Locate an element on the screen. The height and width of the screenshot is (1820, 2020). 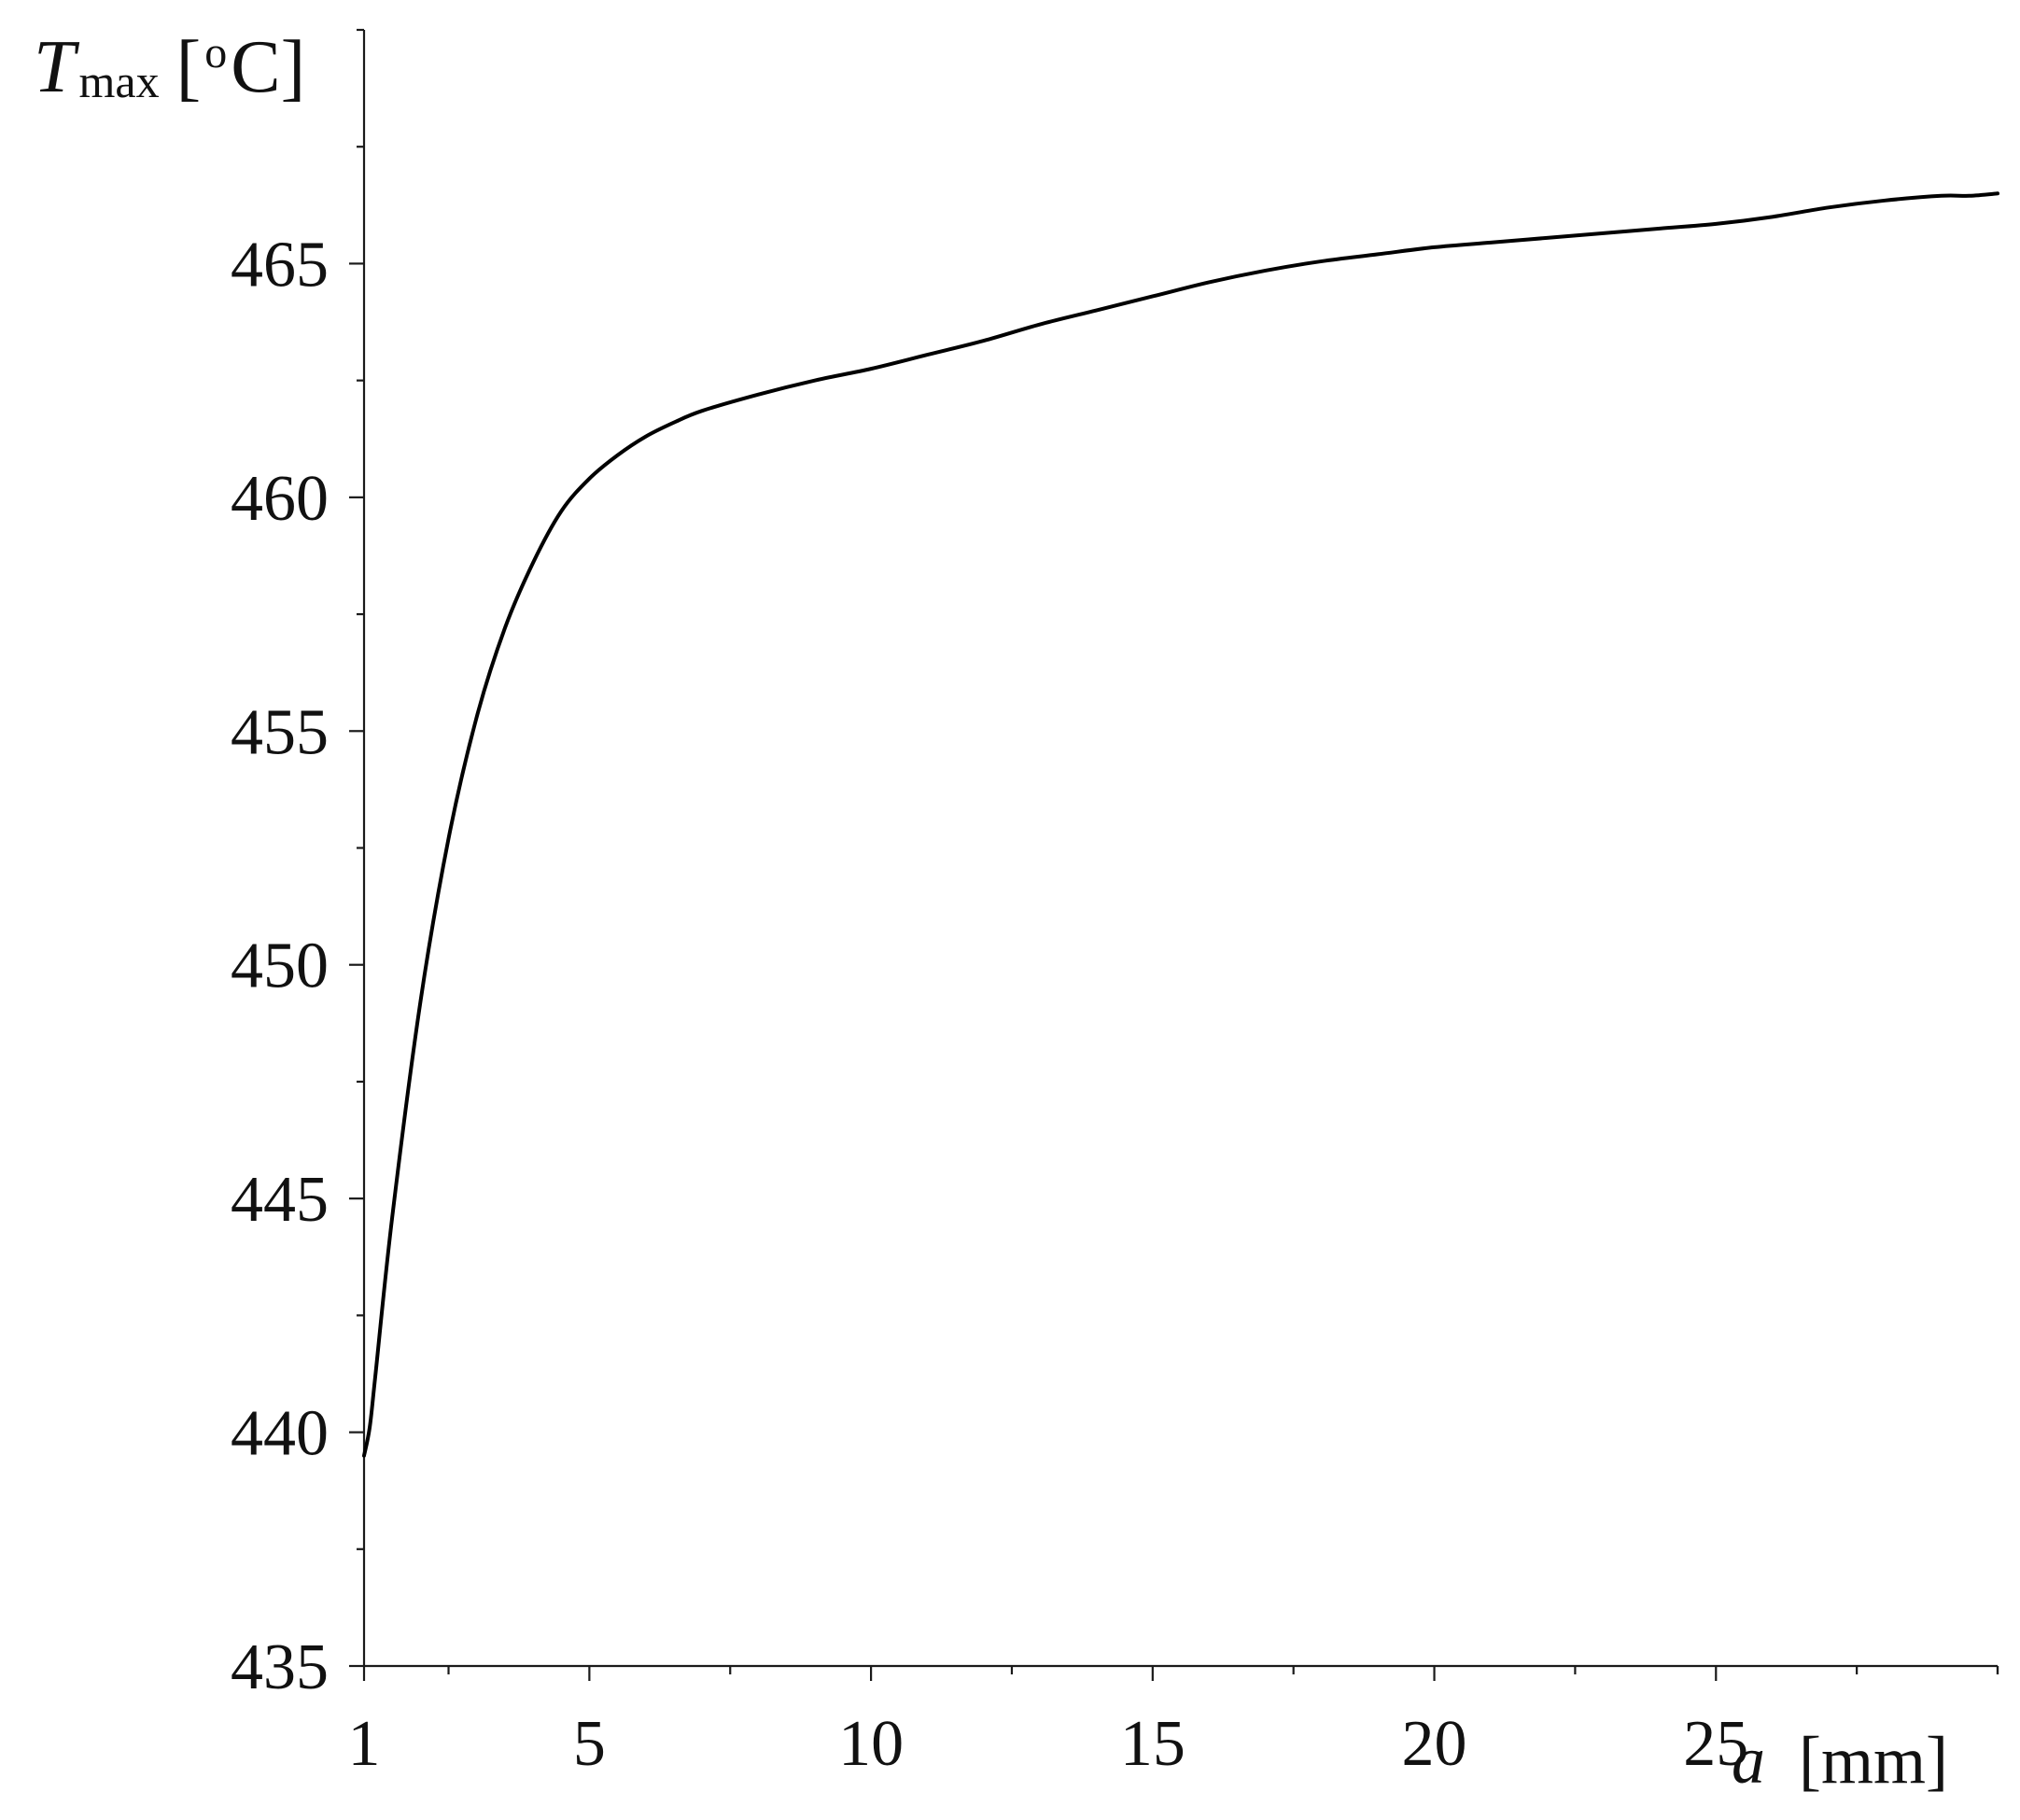
y-axis-unit-degree: o is located at coordinates (216, 52).